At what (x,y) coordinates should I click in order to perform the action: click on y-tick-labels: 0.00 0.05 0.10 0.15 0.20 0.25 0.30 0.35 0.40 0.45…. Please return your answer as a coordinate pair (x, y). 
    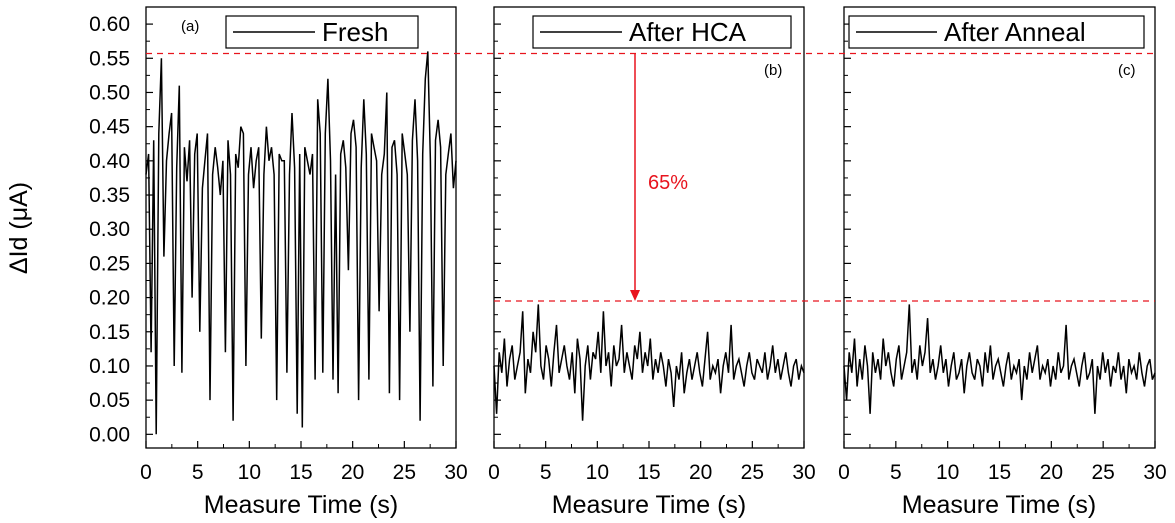
    Looking at the image, I should click on (109, 229).